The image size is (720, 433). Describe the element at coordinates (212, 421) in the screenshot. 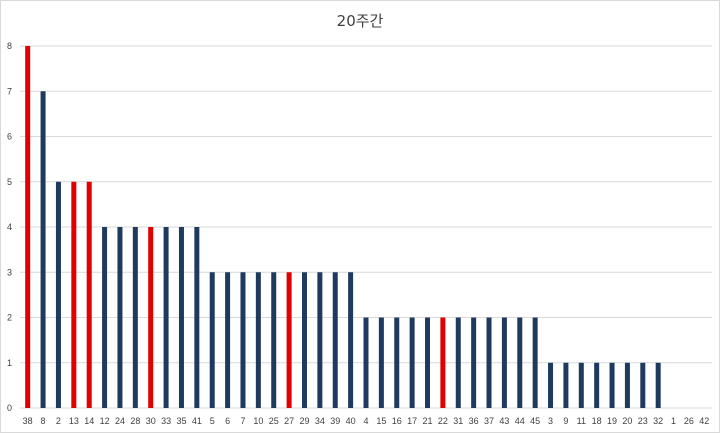

I see `x-tick-label: 5` at that location.